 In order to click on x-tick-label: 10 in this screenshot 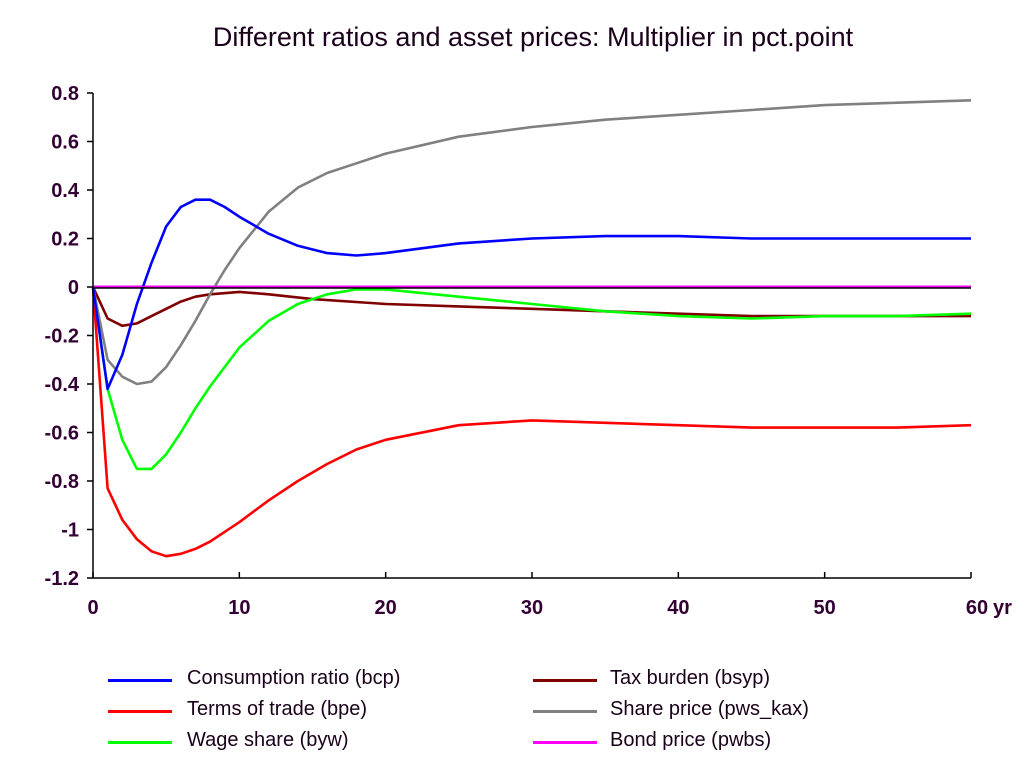, I will do `click(239, 608)`.